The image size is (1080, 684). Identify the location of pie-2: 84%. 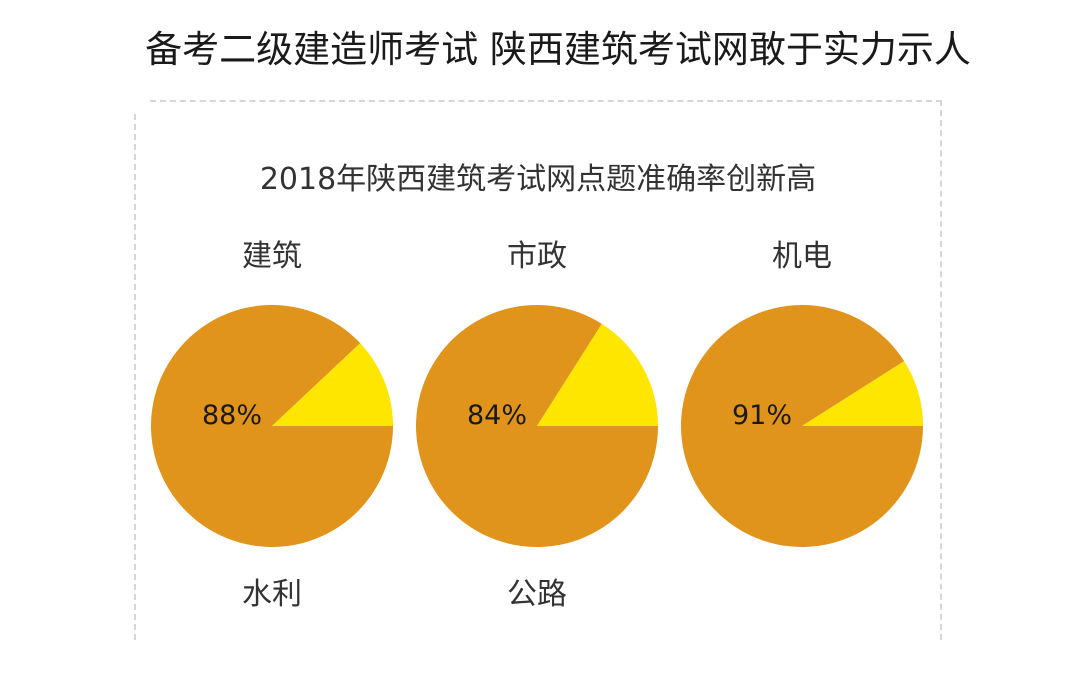
(537, 426).